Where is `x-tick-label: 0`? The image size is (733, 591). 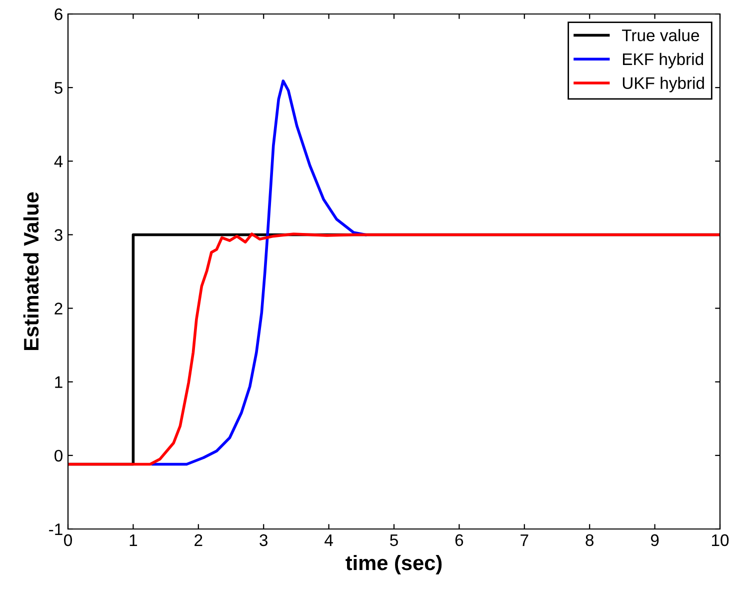 x-tick-label: 0 is located at coordinates (68, 540).